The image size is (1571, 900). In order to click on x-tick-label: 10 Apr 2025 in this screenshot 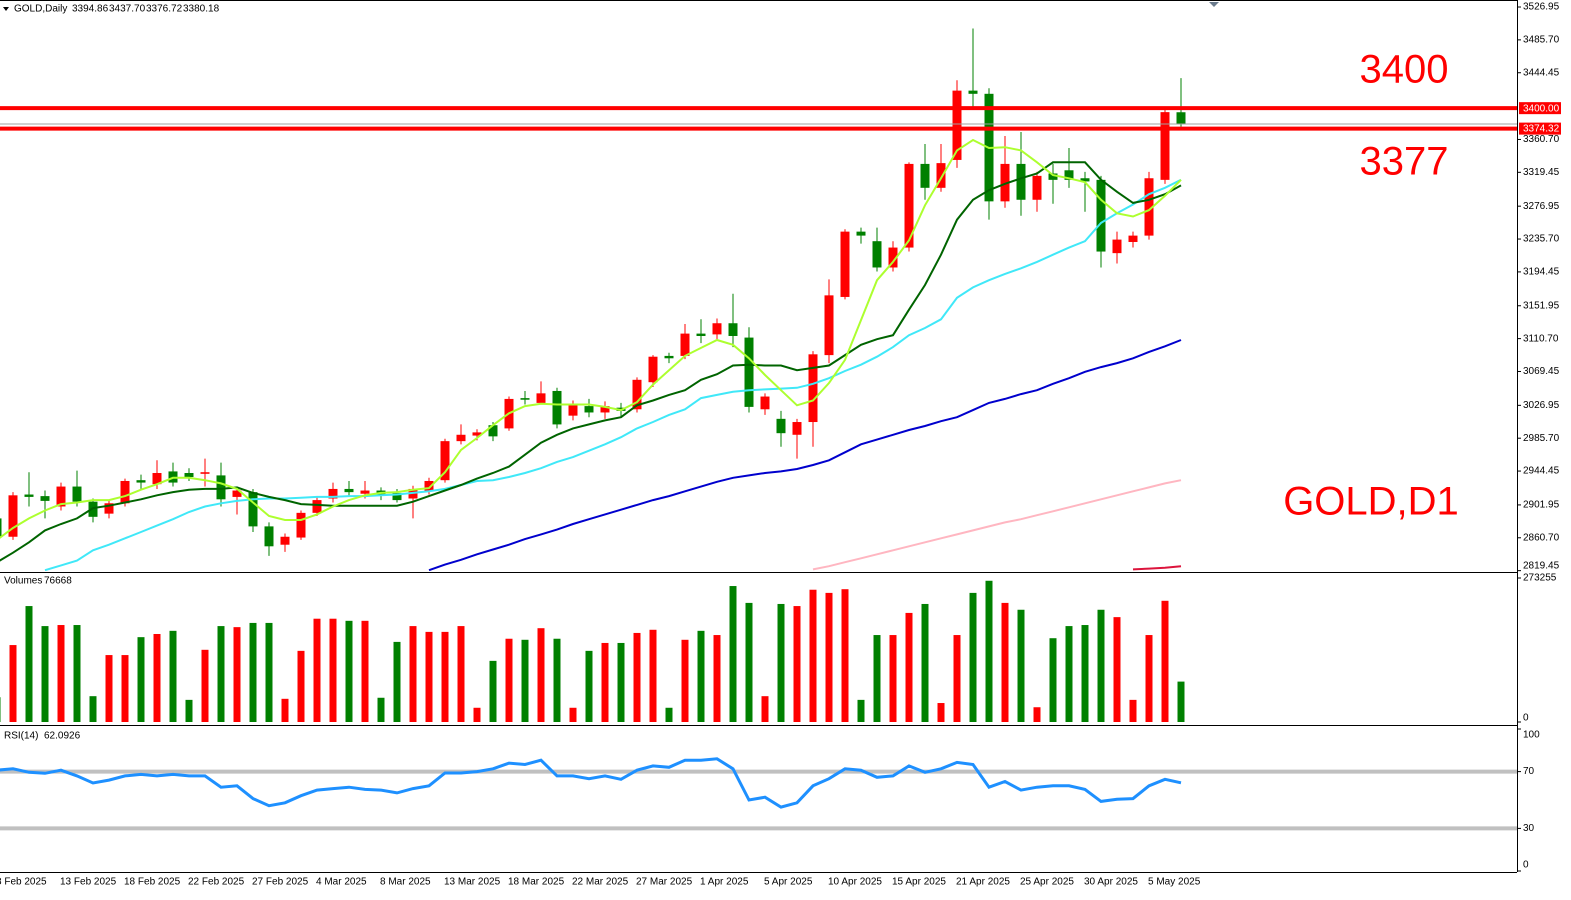, I will do `click(855, 882)`.